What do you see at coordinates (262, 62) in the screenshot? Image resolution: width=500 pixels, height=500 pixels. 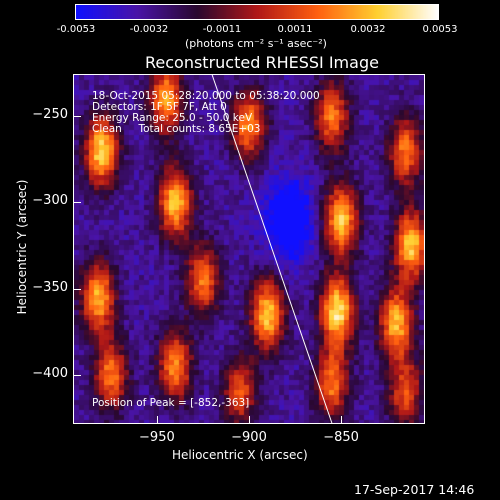 I see `chart-title: Reconstructed RHESSI Image` at bounding box center [262, 62].